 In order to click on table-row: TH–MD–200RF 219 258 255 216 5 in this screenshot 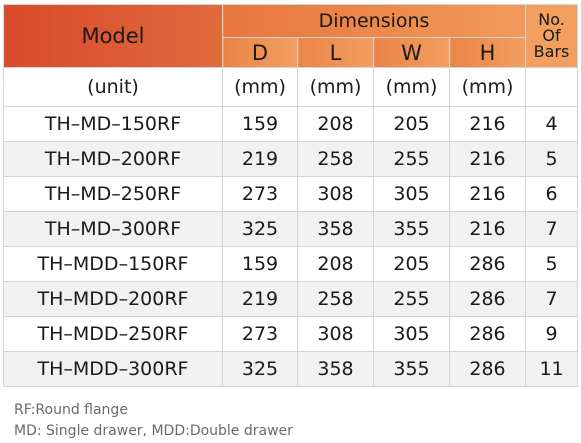, I will do `click(291, 159)`.